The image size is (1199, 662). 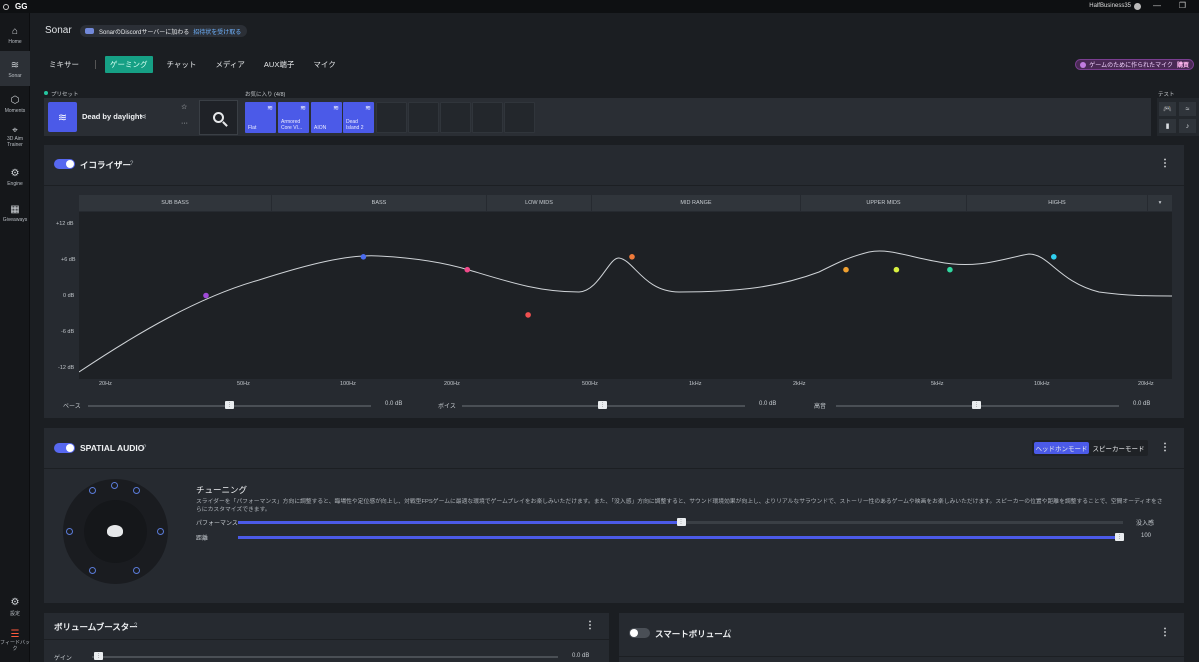 I want to click on voice-slider-handle: ⋮, so click(x=602, y=405).